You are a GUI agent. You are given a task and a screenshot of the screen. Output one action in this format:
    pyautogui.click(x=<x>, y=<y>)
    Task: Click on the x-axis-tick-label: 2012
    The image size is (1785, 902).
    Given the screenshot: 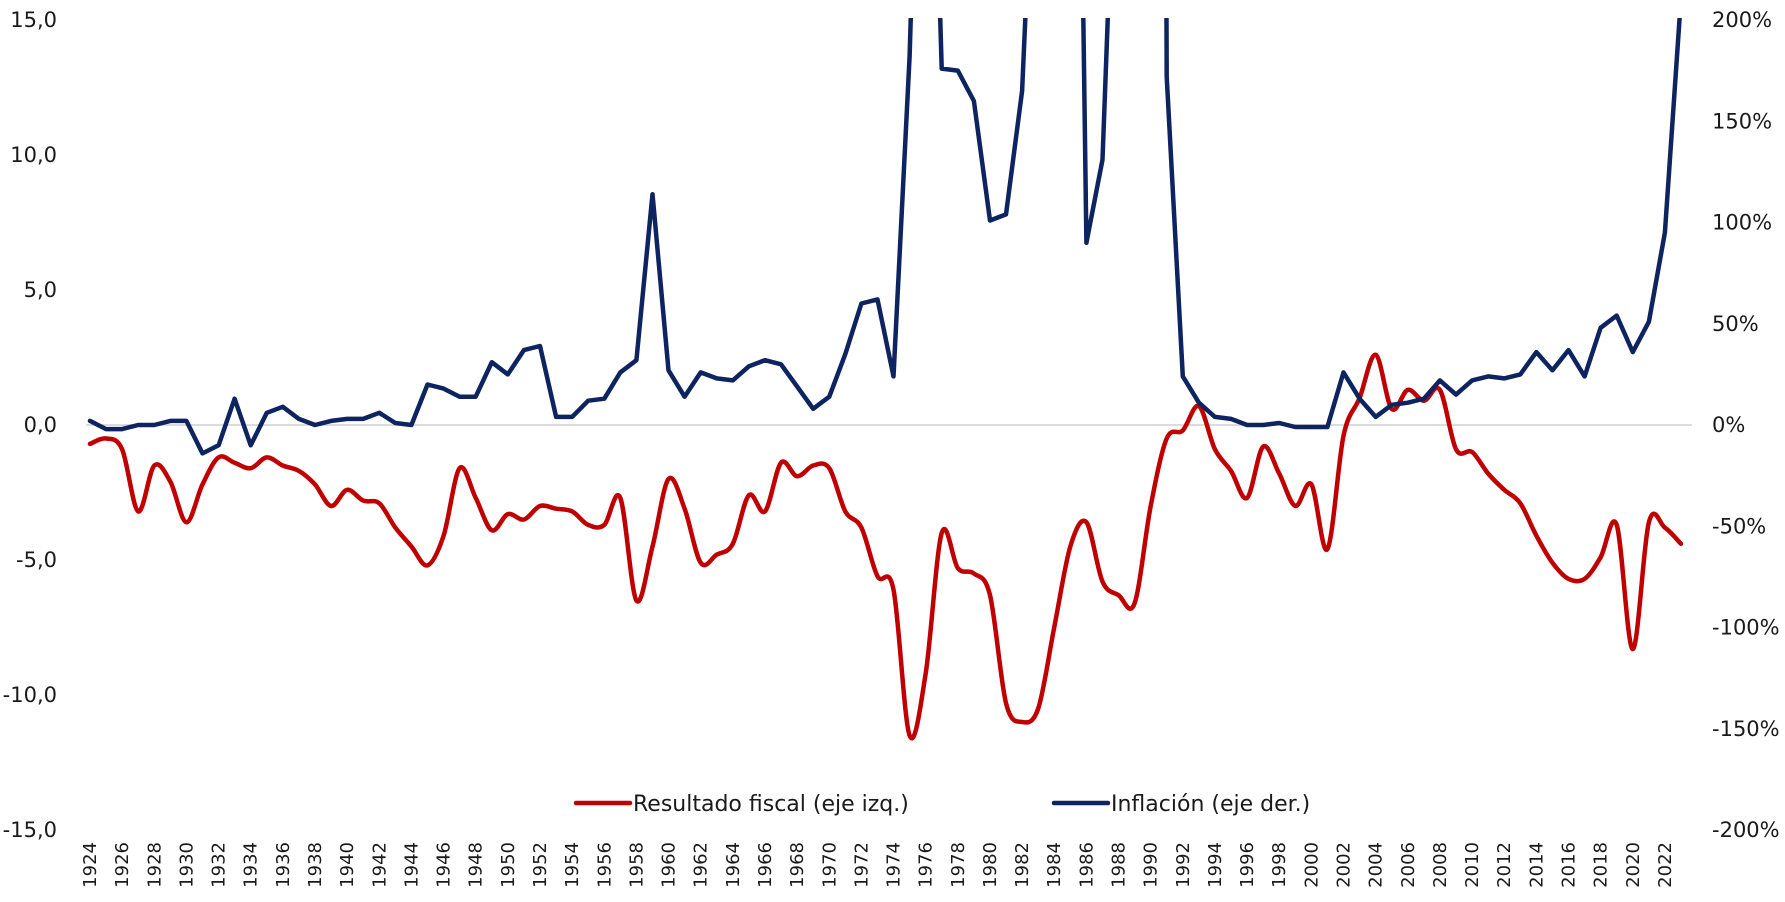 What is the action you would take?
    pyautogui.click(x=1504, y=865)
    